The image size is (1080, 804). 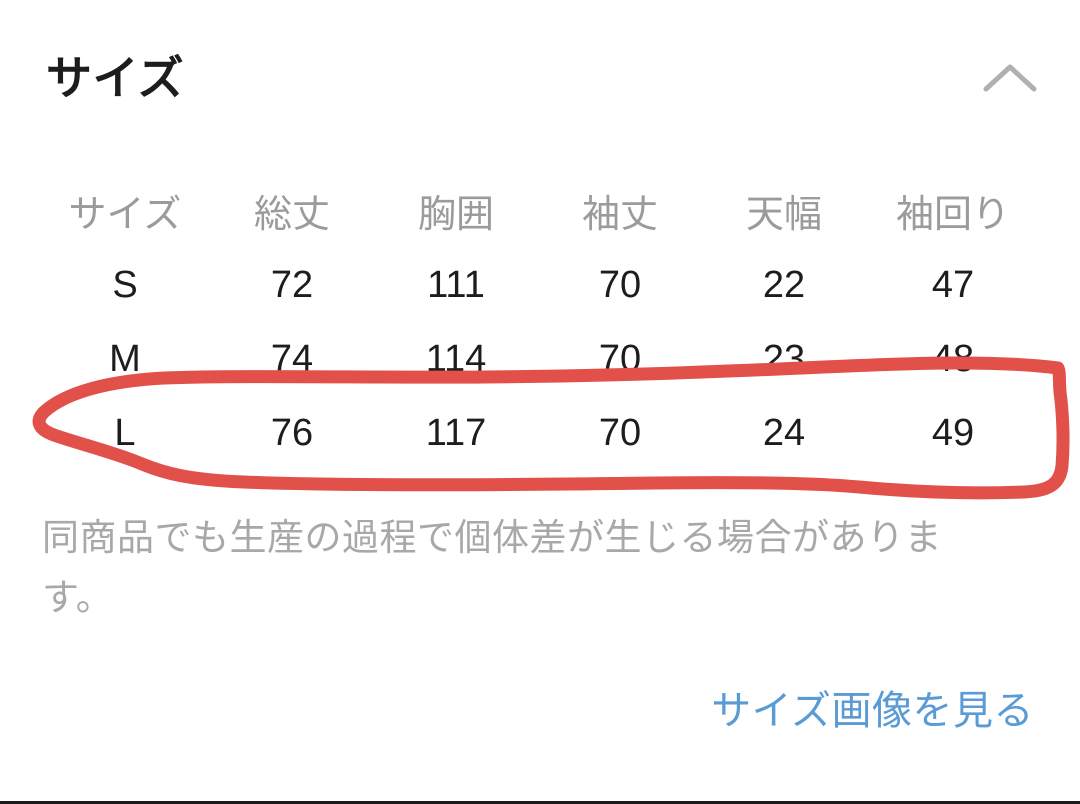 I want to click on size-note-line-2: す。, so click(x=78, y=597).